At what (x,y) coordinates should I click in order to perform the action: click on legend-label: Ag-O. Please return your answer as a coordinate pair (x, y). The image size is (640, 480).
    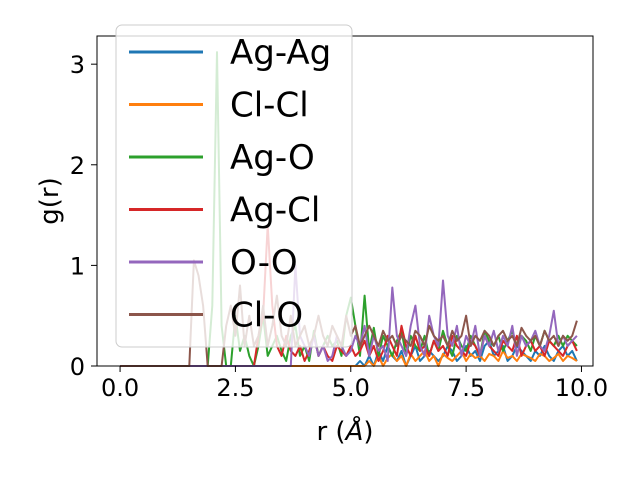
    Looking at the image, I should click on (272, 158).